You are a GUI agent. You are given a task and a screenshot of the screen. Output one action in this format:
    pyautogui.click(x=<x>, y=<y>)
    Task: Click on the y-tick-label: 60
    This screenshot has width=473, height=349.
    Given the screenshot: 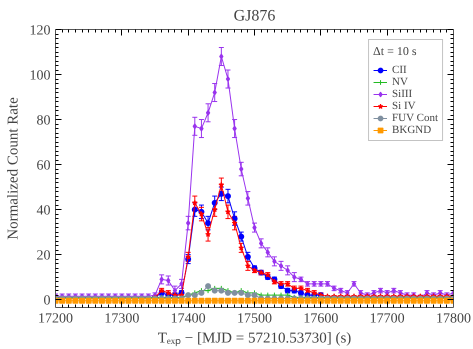 What is the action you would take?
    pyautogui.click(x=43, y=166)
    